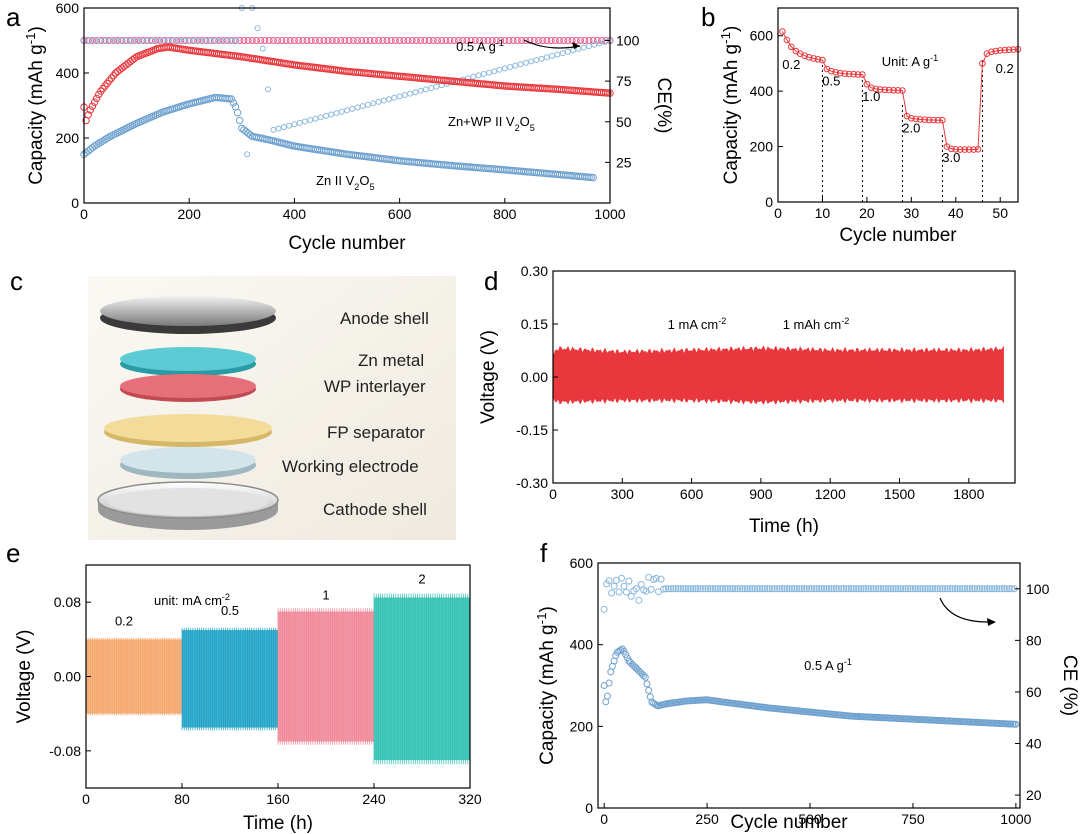  I want to click on b-xtick-label-0: 0, so click(778, 213).